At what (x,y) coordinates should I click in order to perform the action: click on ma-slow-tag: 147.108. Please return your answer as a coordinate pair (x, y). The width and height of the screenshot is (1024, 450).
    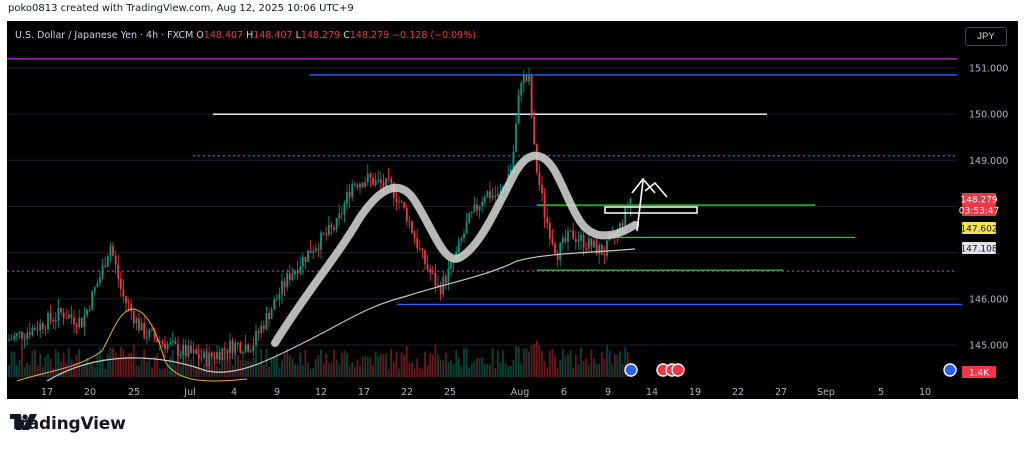
    Looking at the image, I should click on (978, 250).